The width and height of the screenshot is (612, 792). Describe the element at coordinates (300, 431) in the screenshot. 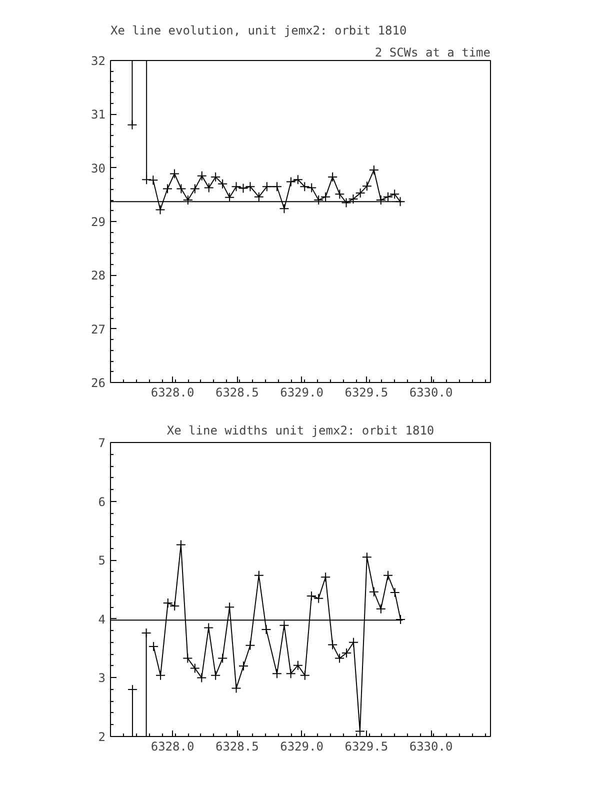

I see `chart-title: Xe line widths unit jemx2: orbit 1810` at that location.